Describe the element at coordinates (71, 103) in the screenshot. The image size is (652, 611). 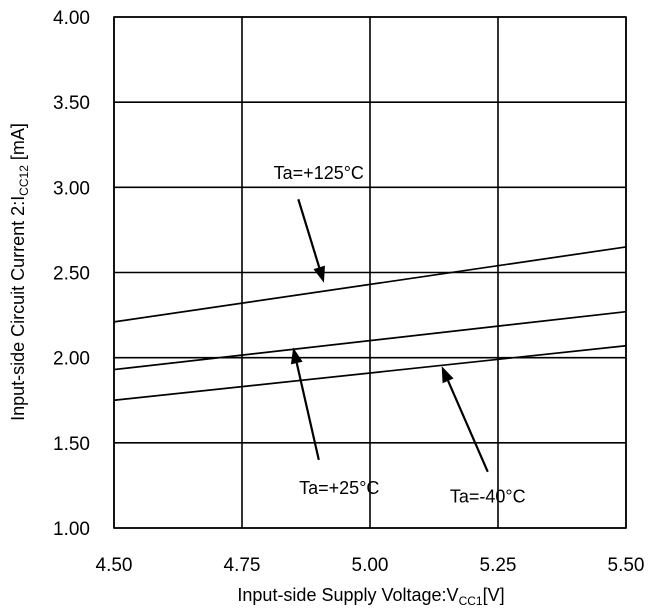
I see `y-tick-label: 3.50` at that location.